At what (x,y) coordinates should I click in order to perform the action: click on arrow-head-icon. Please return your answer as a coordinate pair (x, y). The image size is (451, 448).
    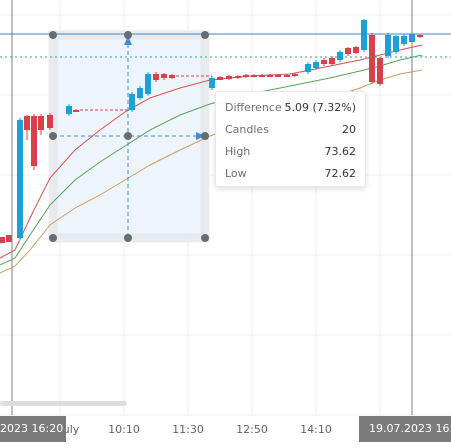
    Looking at the image, I should click on (128, 40).